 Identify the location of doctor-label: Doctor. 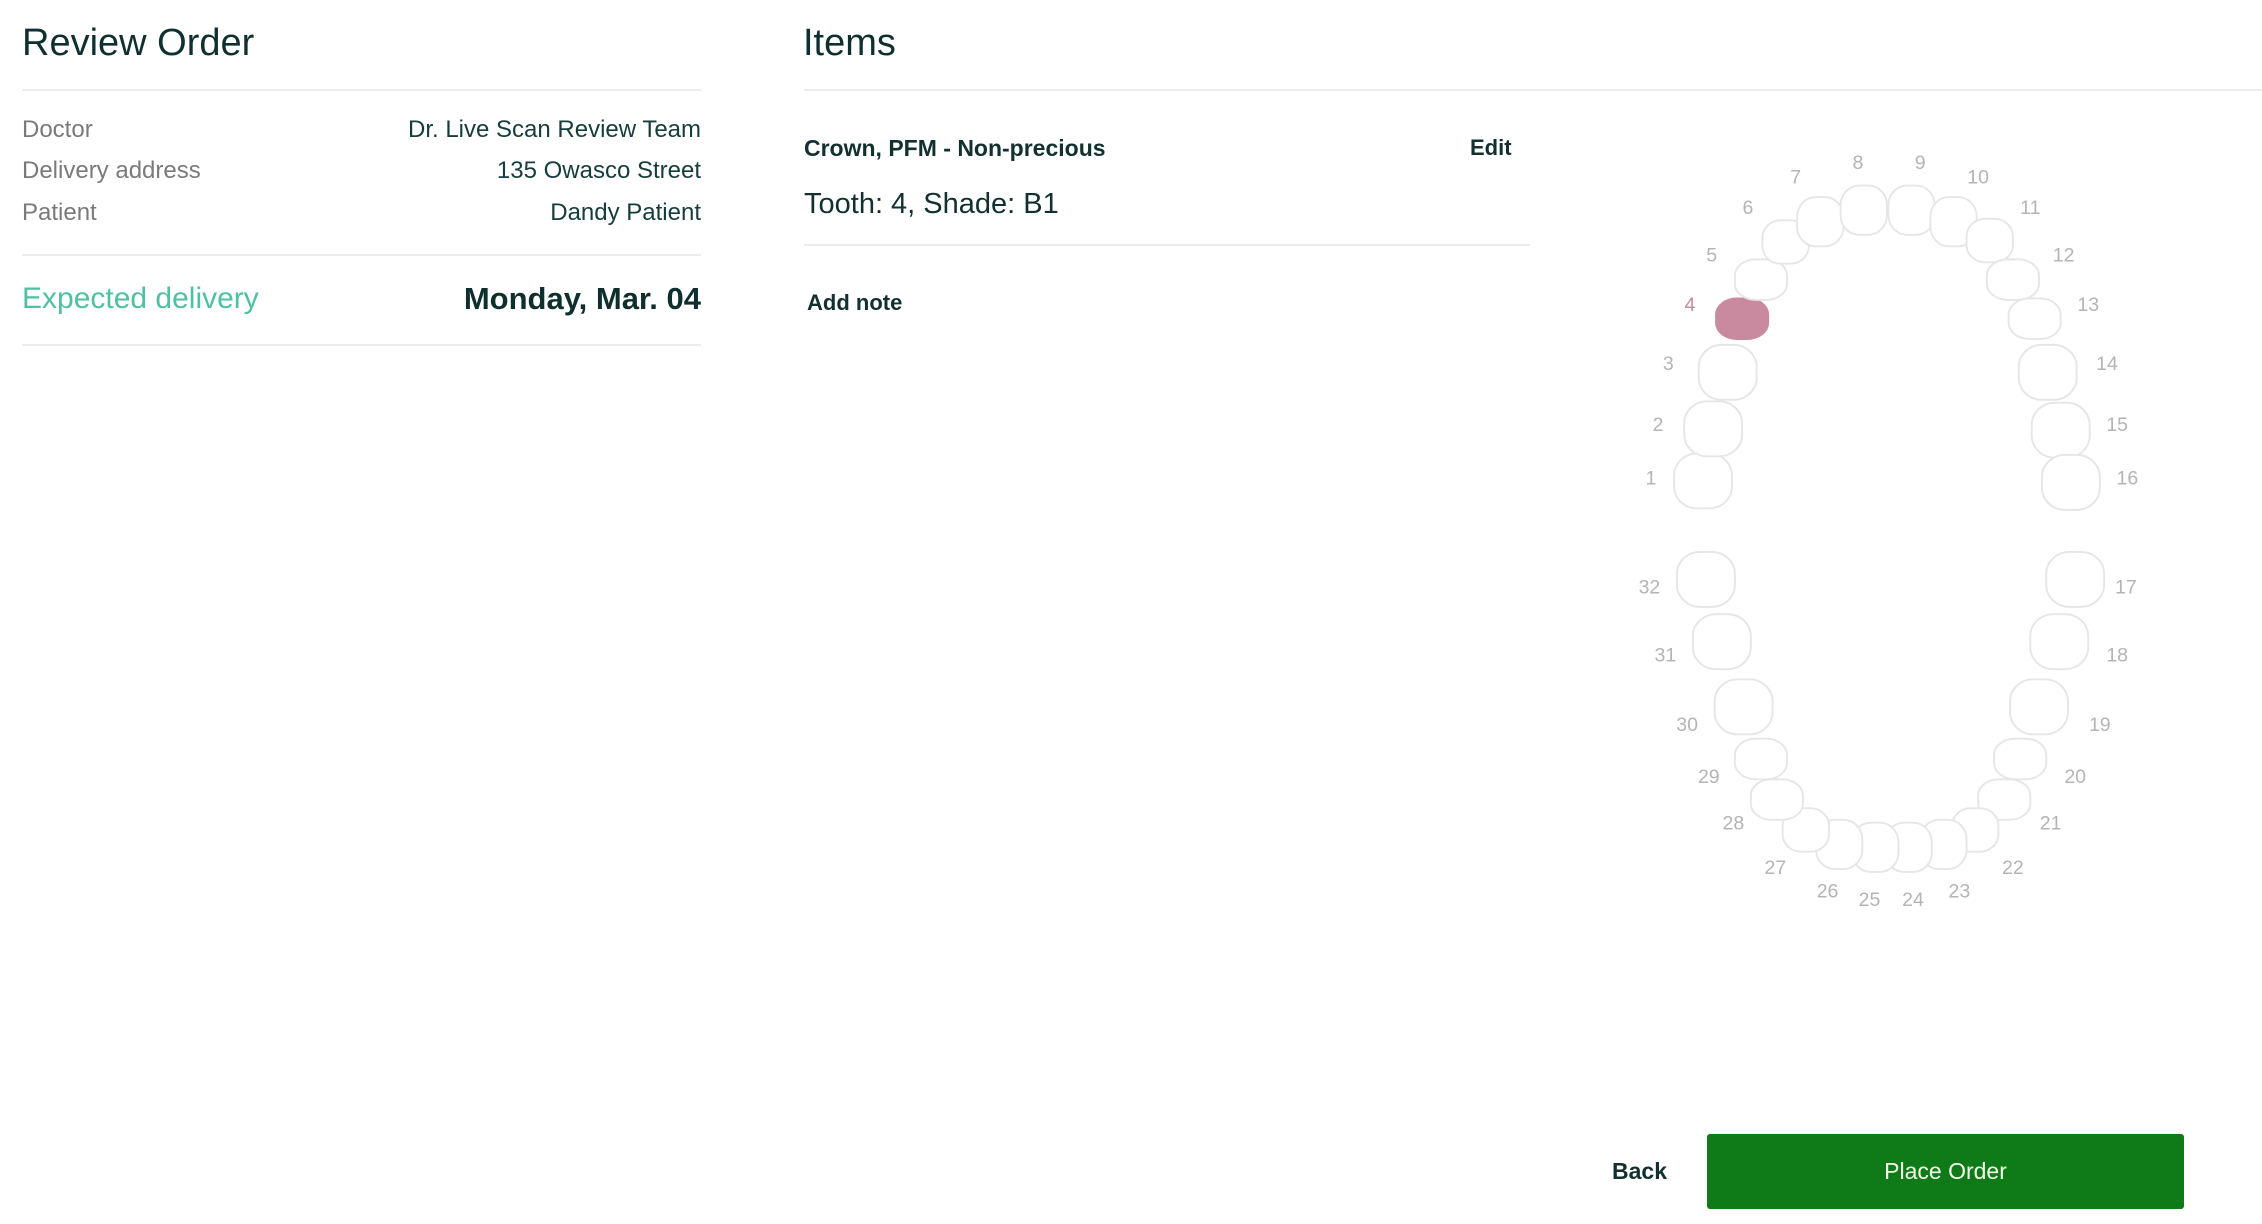
(57, 129).